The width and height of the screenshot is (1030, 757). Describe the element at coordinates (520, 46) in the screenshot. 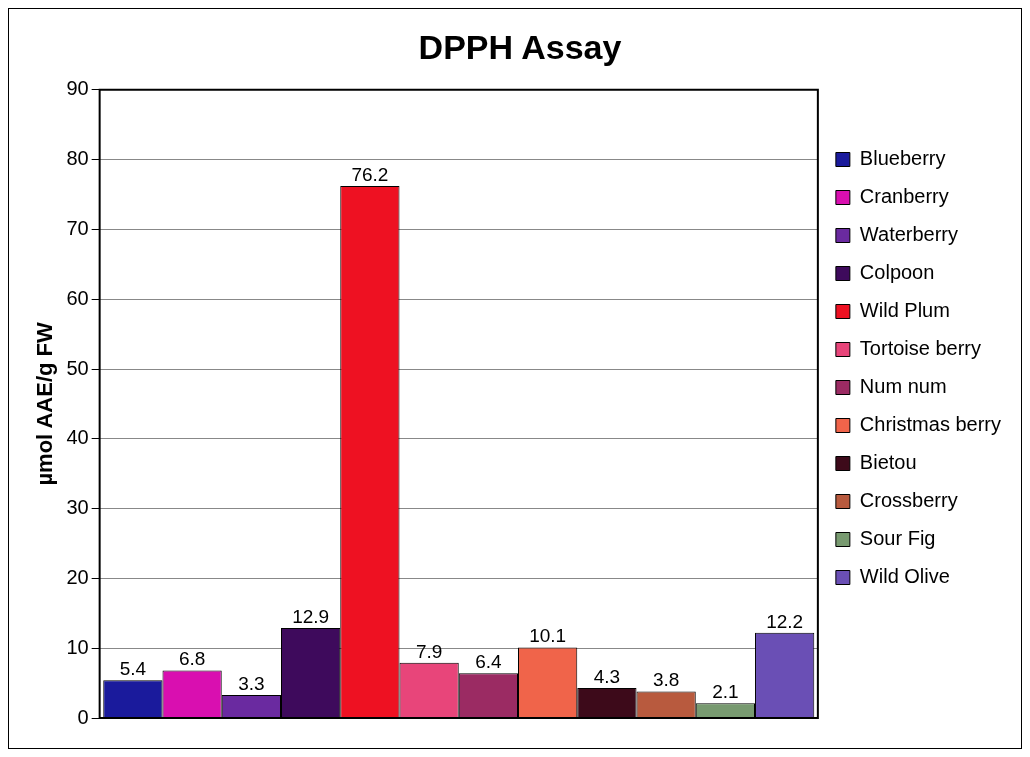

I see `chart-title: DPPH Assay` at that location.